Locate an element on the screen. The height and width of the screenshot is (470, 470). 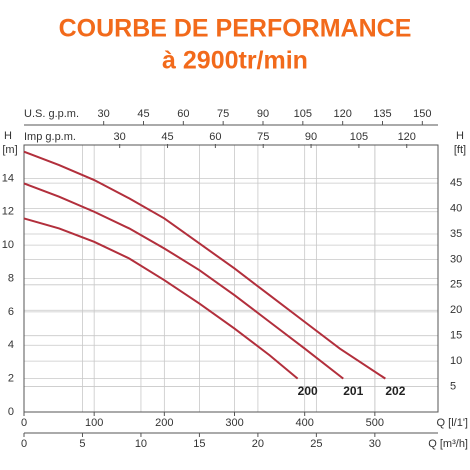
y2-axis-label: H is located at coordinates (460, 136).